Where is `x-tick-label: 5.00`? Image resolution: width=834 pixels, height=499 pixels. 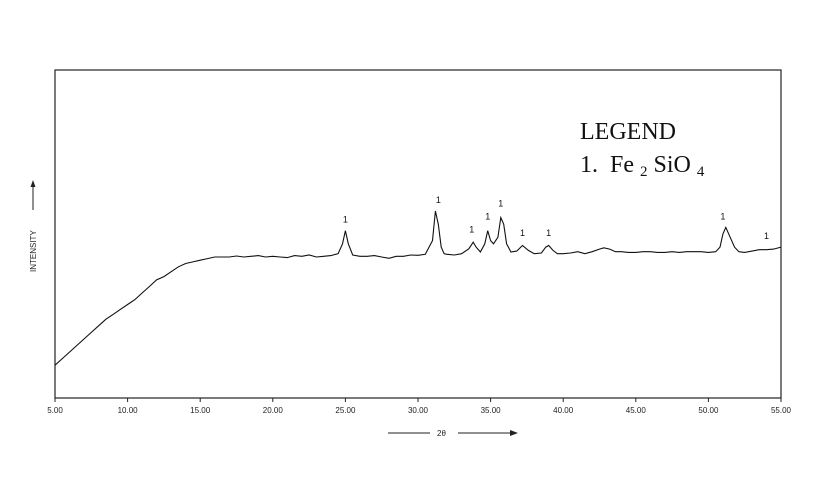
x-tick-label: 5.00 is located at coordinates (55, 410).